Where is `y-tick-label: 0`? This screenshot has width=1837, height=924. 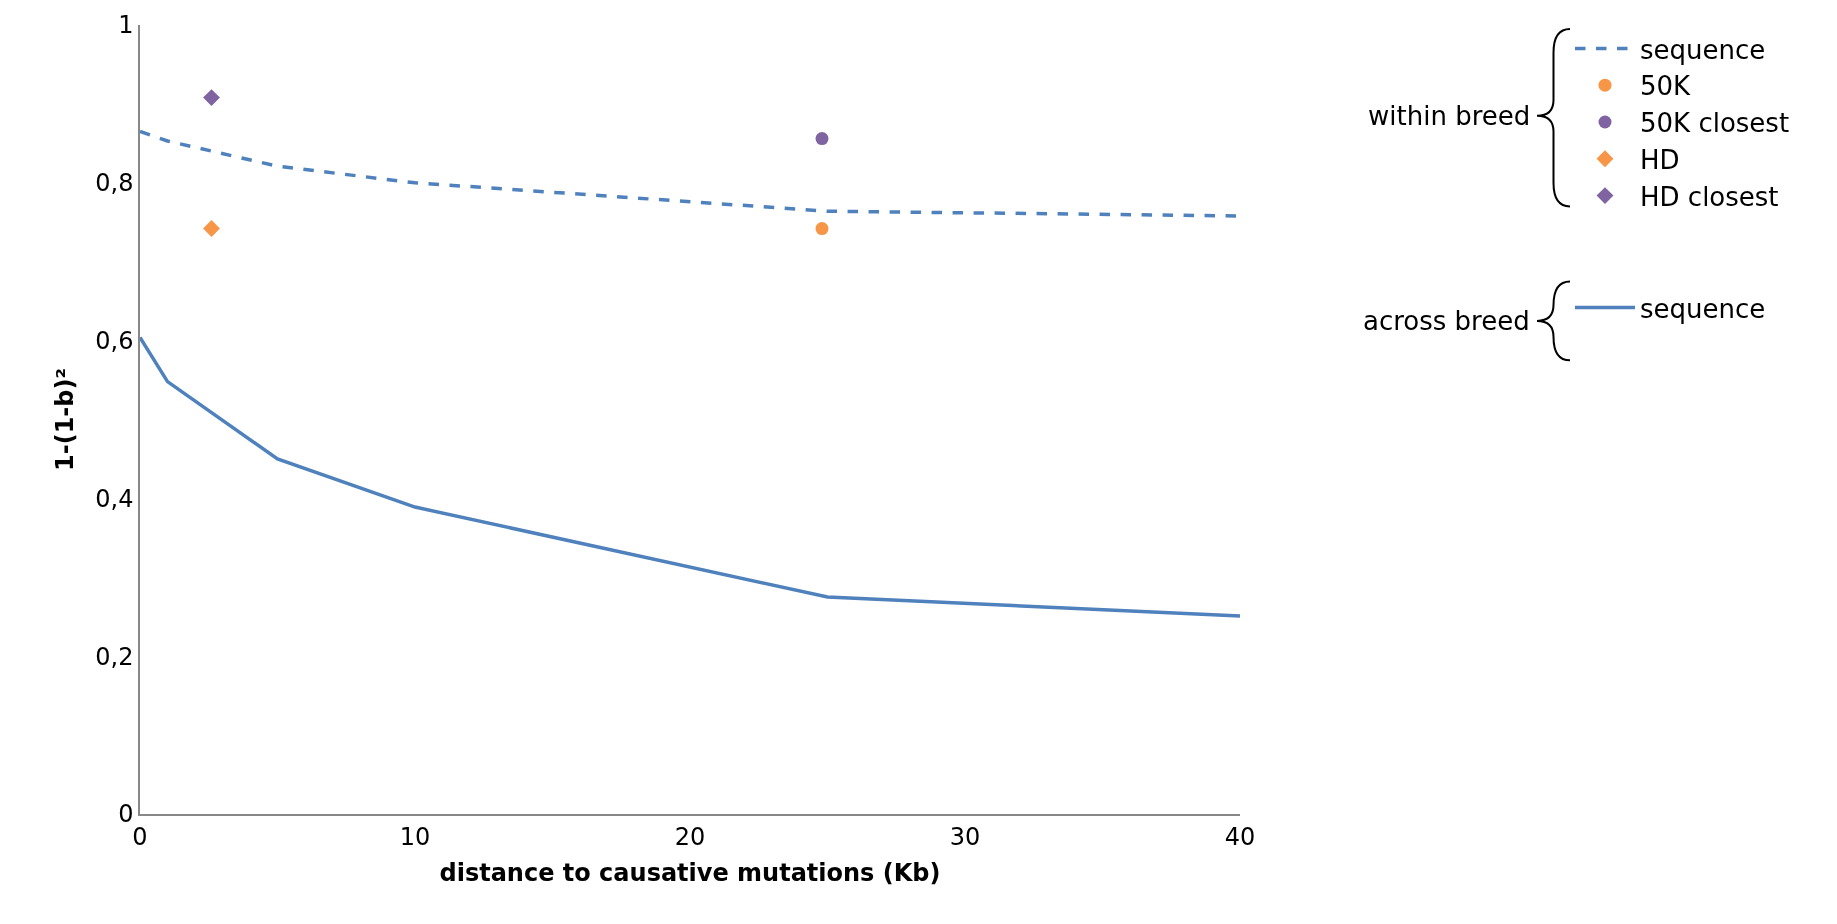
y-tick-label: 0 is located at coordinates (126, 814).